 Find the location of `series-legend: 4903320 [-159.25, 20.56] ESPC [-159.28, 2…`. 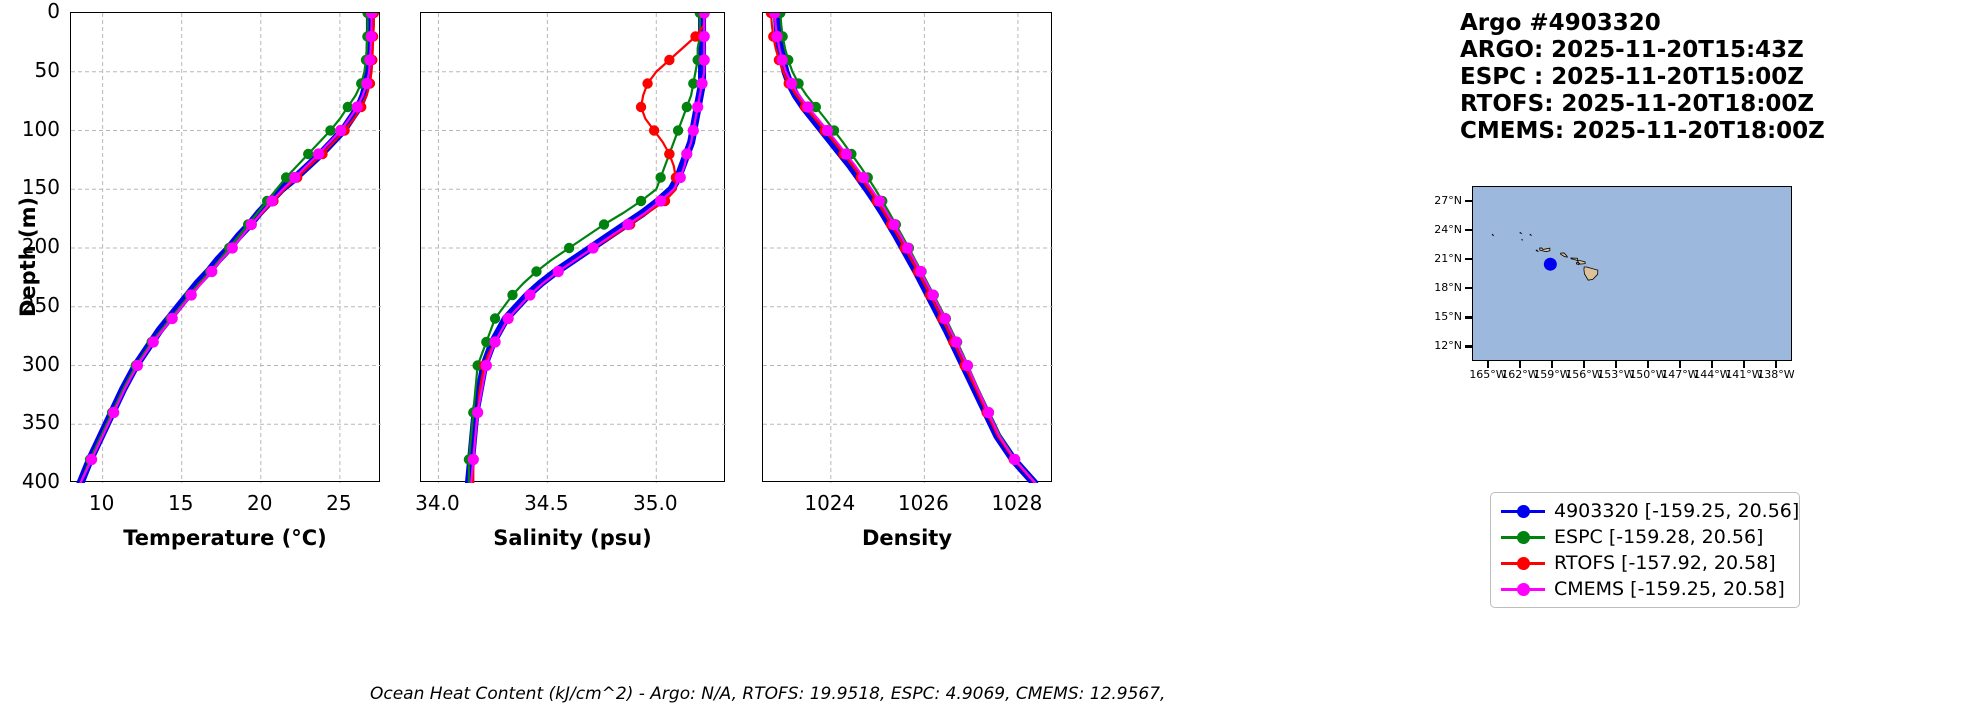

series-legend: 4903320 [-159.25, 20.56] ESPC [-159.28, 2… is located at coordinates (1645, 550).